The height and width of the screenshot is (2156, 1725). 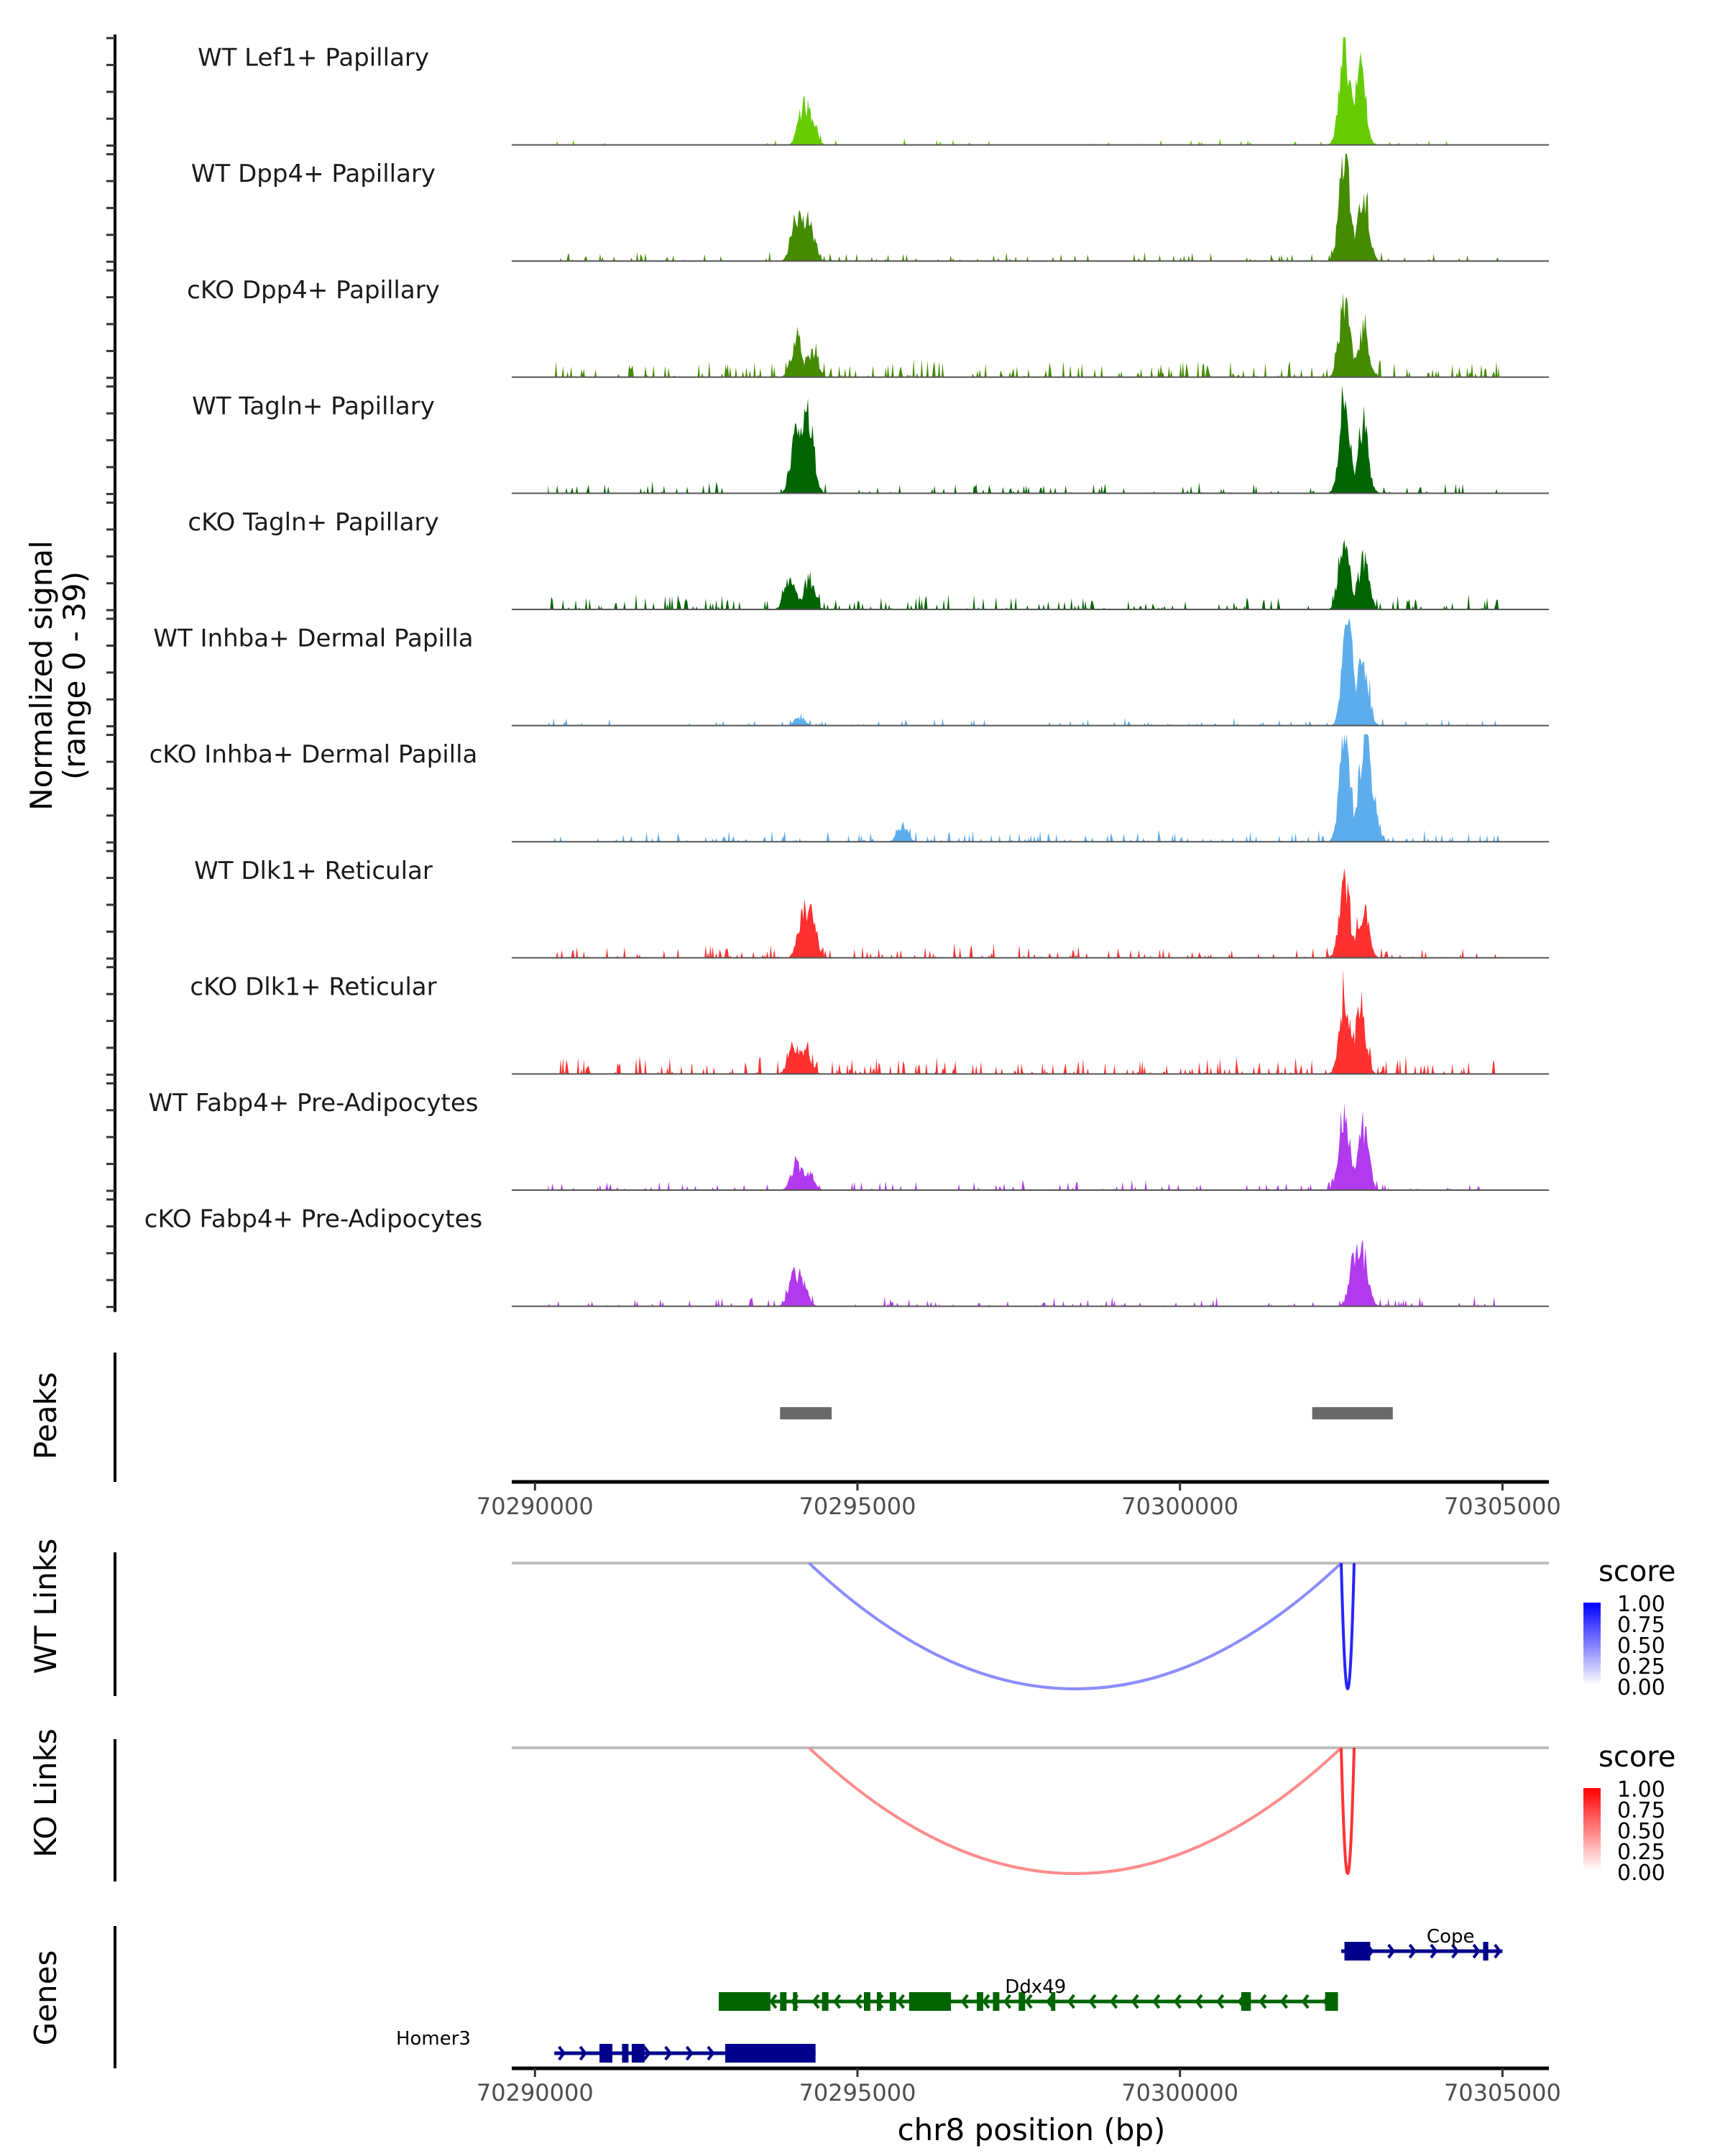 What do you see at coordinates (1422, 1944) in the screenshot?
I see `gene-cope: Cope` at bounding box center [1422, 1944].